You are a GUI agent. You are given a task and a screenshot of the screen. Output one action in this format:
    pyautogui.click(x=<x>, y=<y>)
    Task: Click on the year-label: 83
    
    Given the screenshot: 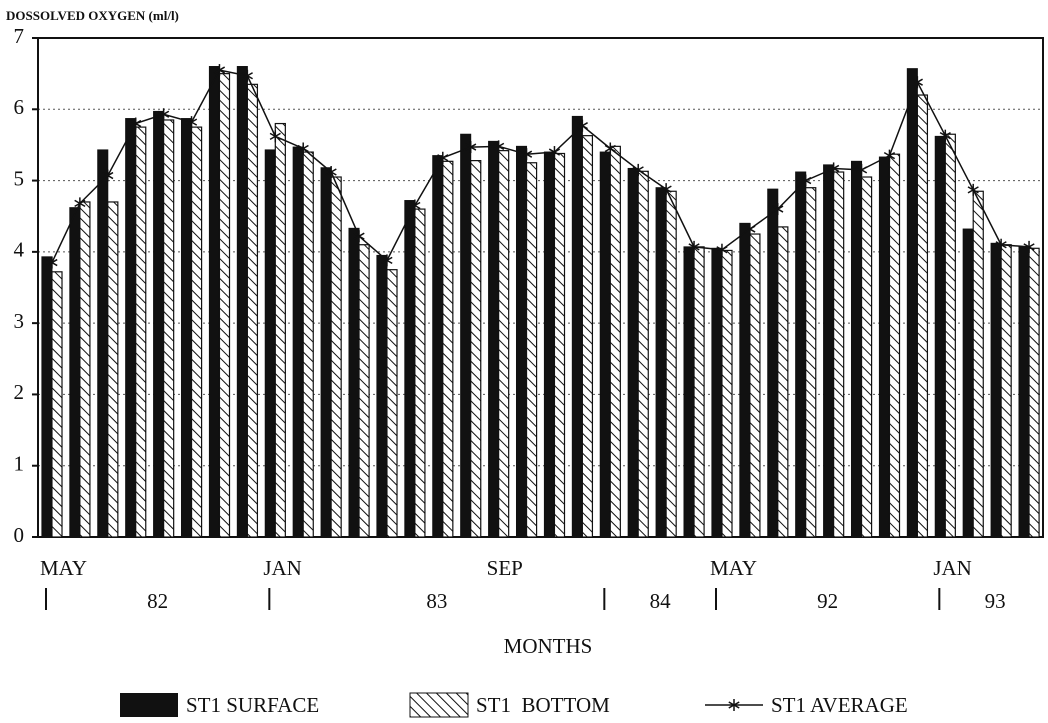 What is the action you would take?
    pyautogui.click(x=436, y=601)
    